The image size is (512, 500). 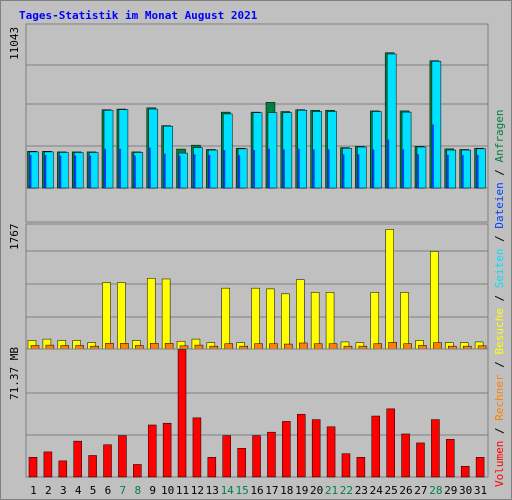 I want to click on legend-anfragen: Anfragen, so click(x=499, y=135).